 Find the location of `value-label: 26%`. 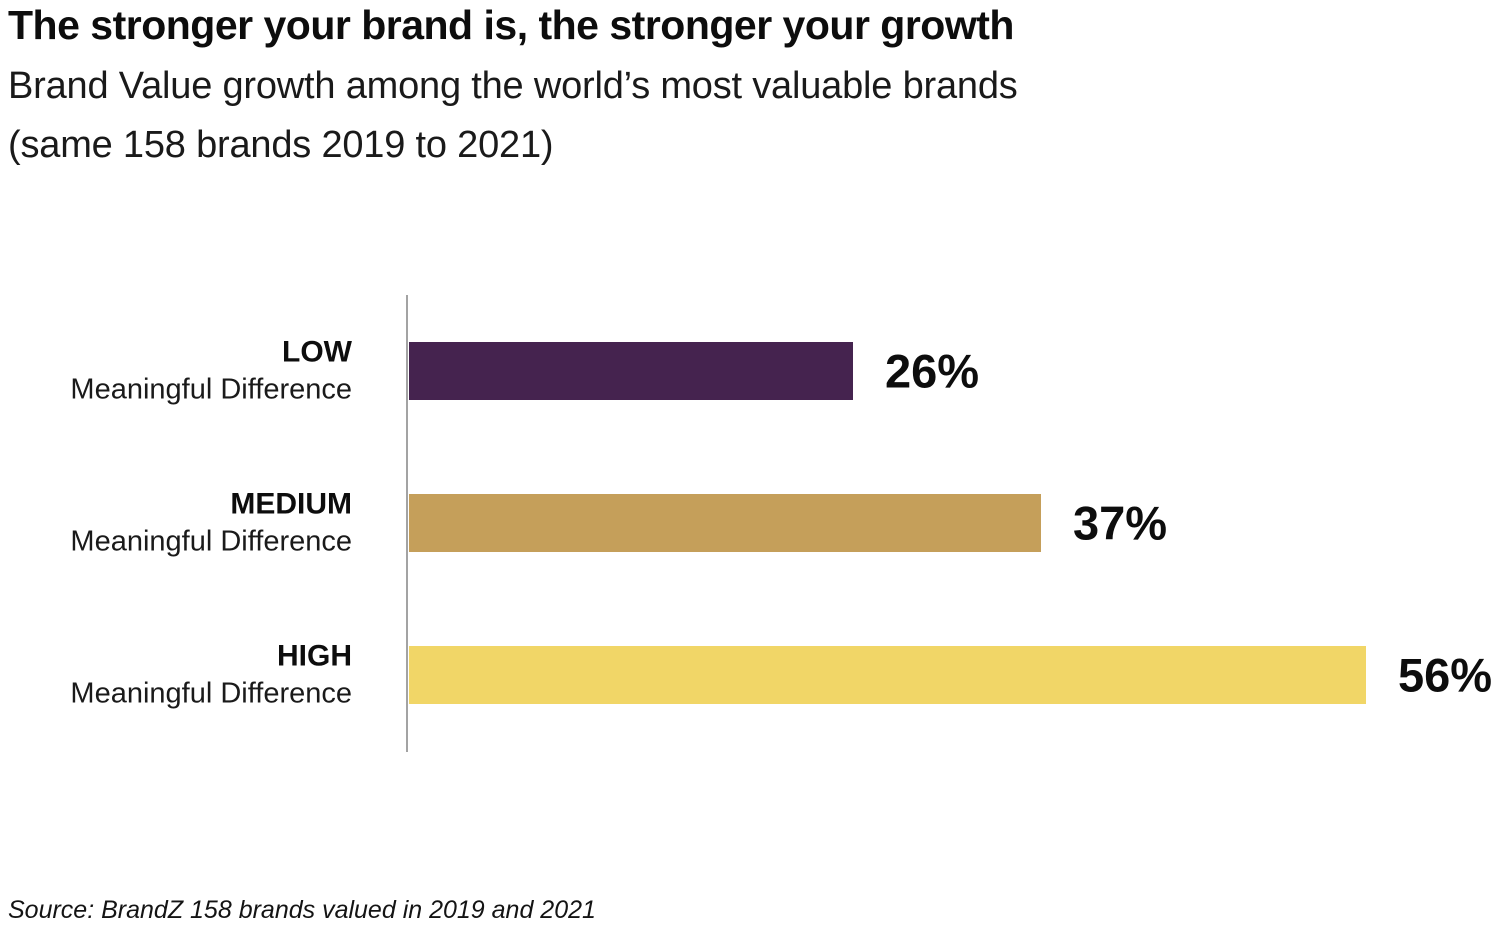

value-label: 26% is located at coordinates (932, 371).